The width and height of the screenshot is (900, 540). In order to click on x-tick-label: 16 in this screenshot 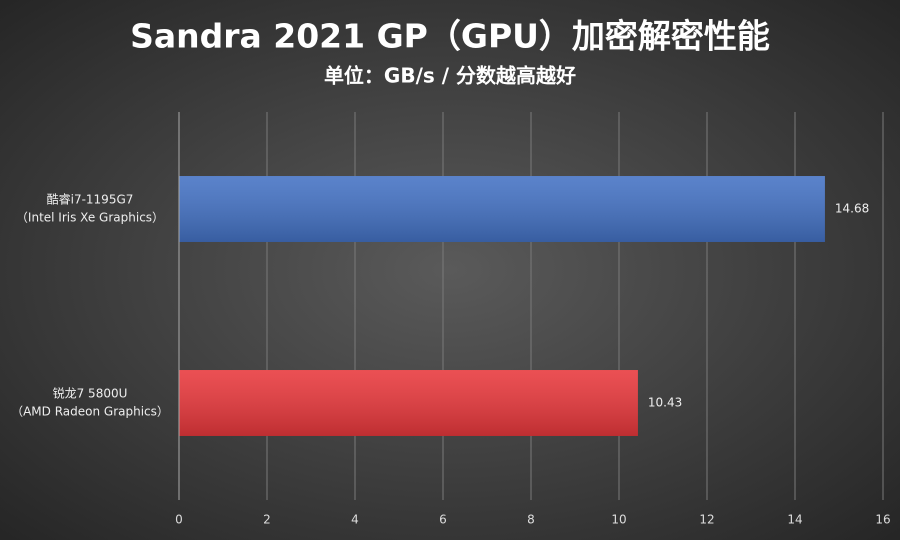, I will do `click(882, 520)`.